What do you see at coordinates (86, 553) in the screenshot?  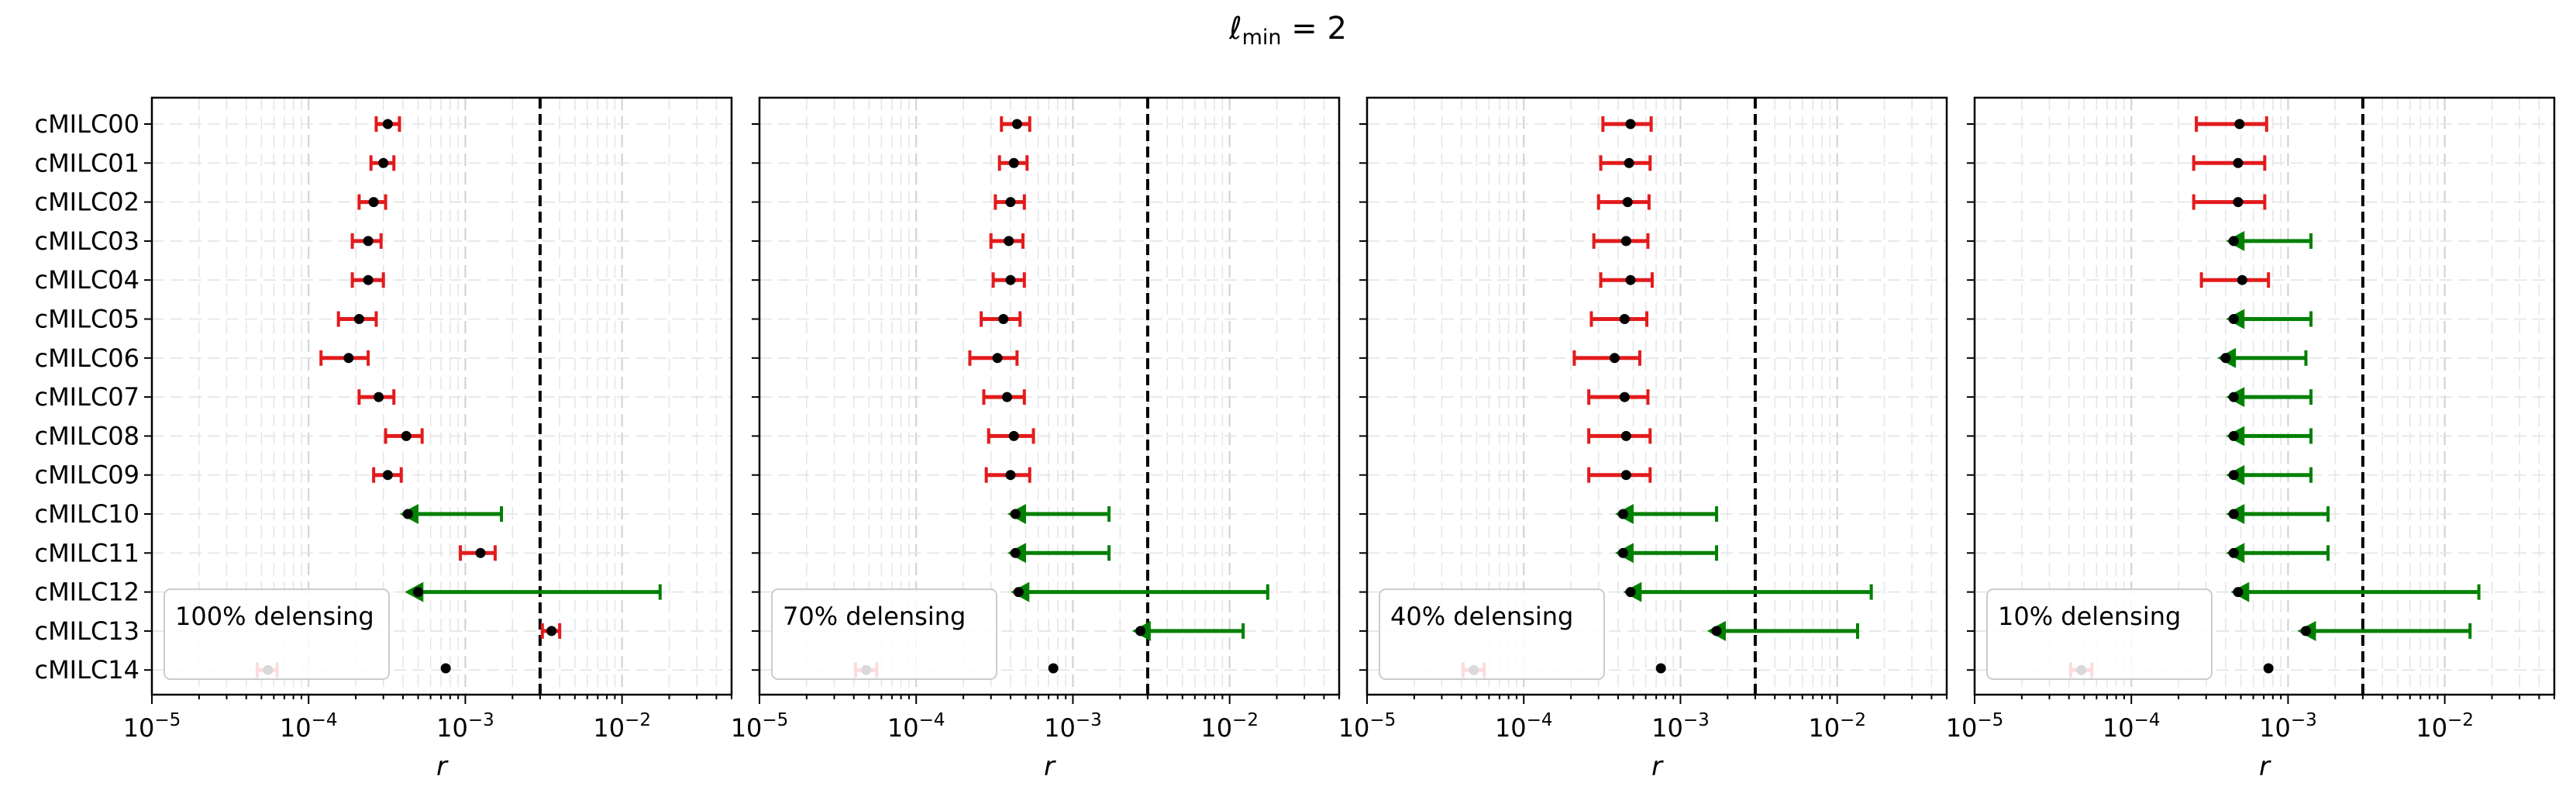 I see `y-tick-label: cMILC11` at bounding box center [86, 553].